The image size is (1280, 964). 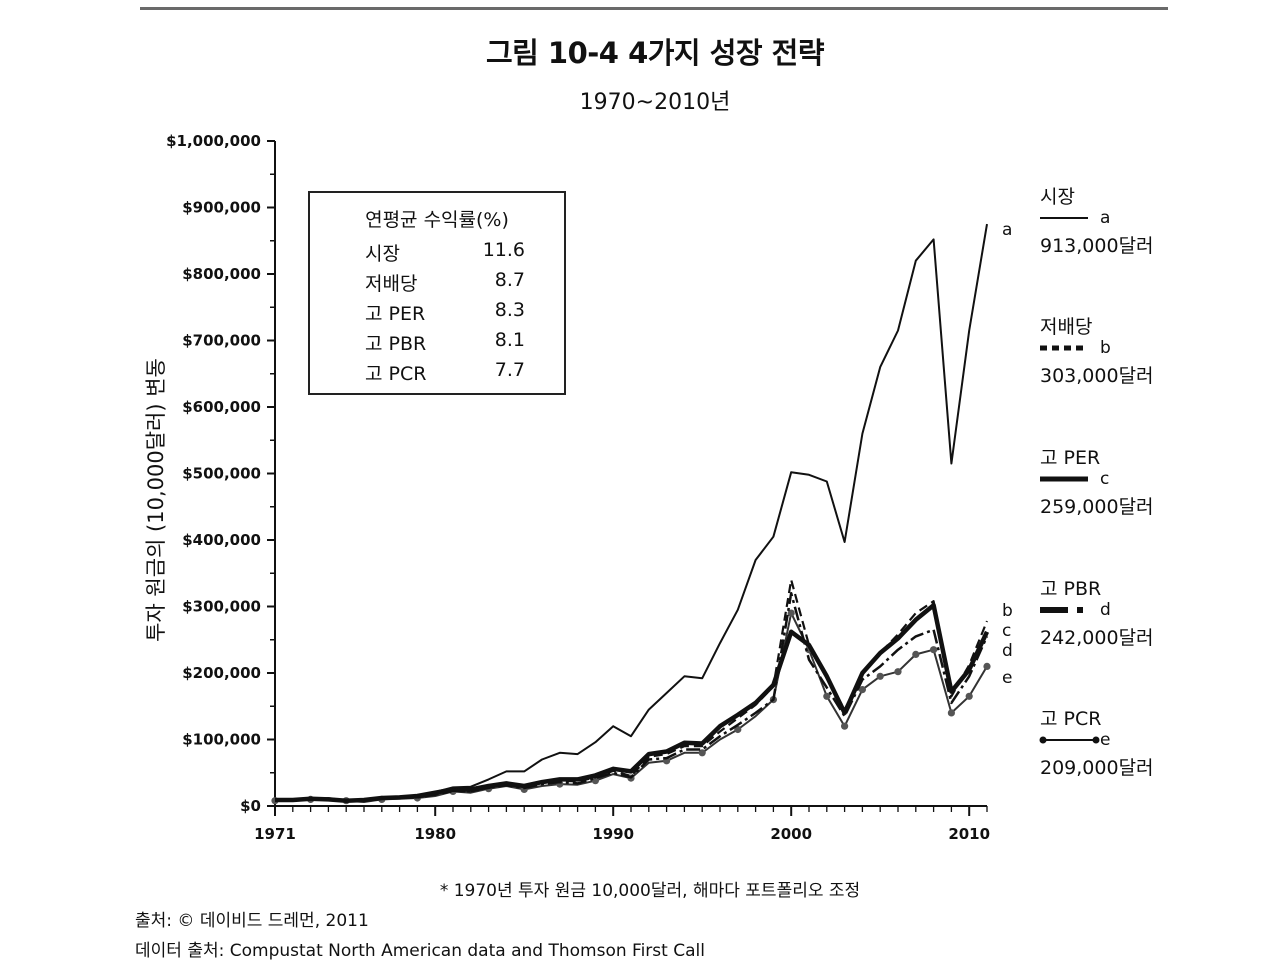 I want to click on top-rule, so click(x=654, y=8).